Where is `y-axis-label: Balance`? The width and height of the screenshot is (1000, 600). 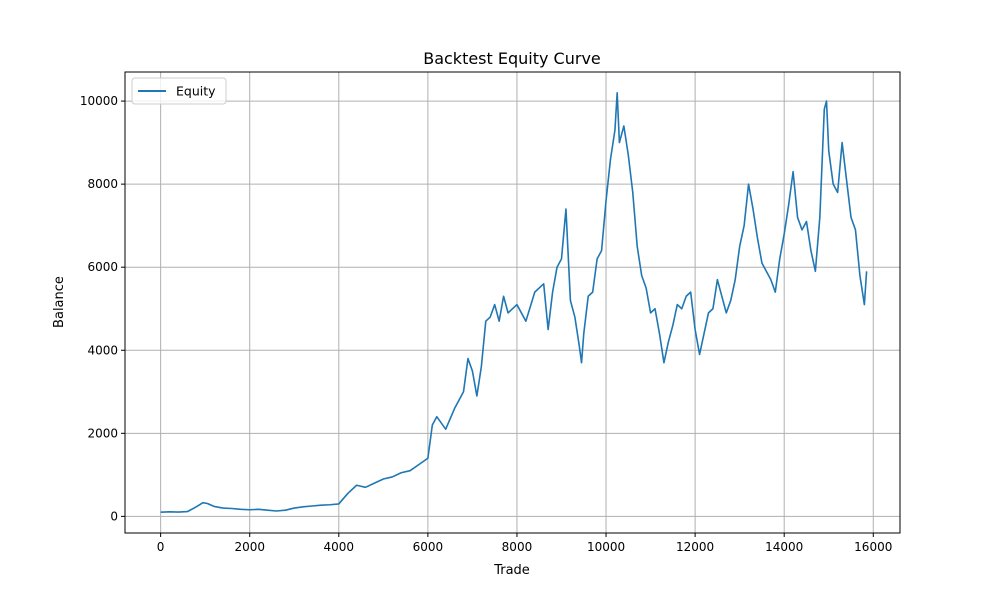
y-axis-label: Balance is located at coordinates (59, 302).